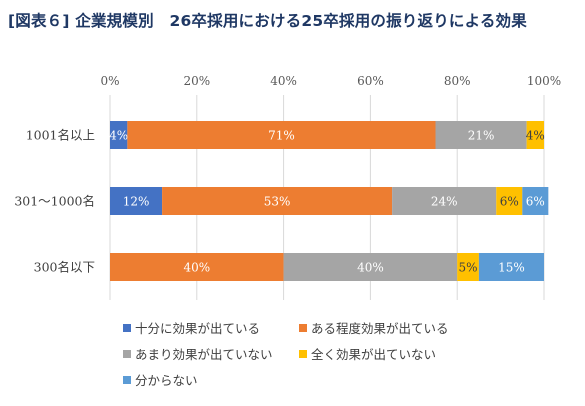  I want to click on legend-label: ある程度効果が出ている, so click(380, 328).